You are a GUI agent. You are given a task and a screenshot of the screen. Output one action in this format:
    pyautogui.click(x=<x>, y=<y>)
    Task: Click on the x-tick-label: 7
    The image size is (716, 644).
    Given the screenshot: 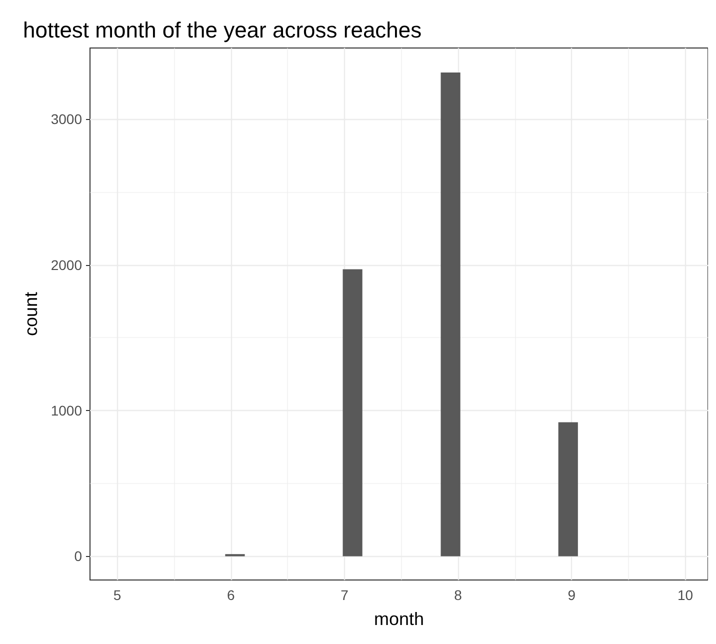 What is the action you would take?
    pyautogui.click(x=344, y=595)
    